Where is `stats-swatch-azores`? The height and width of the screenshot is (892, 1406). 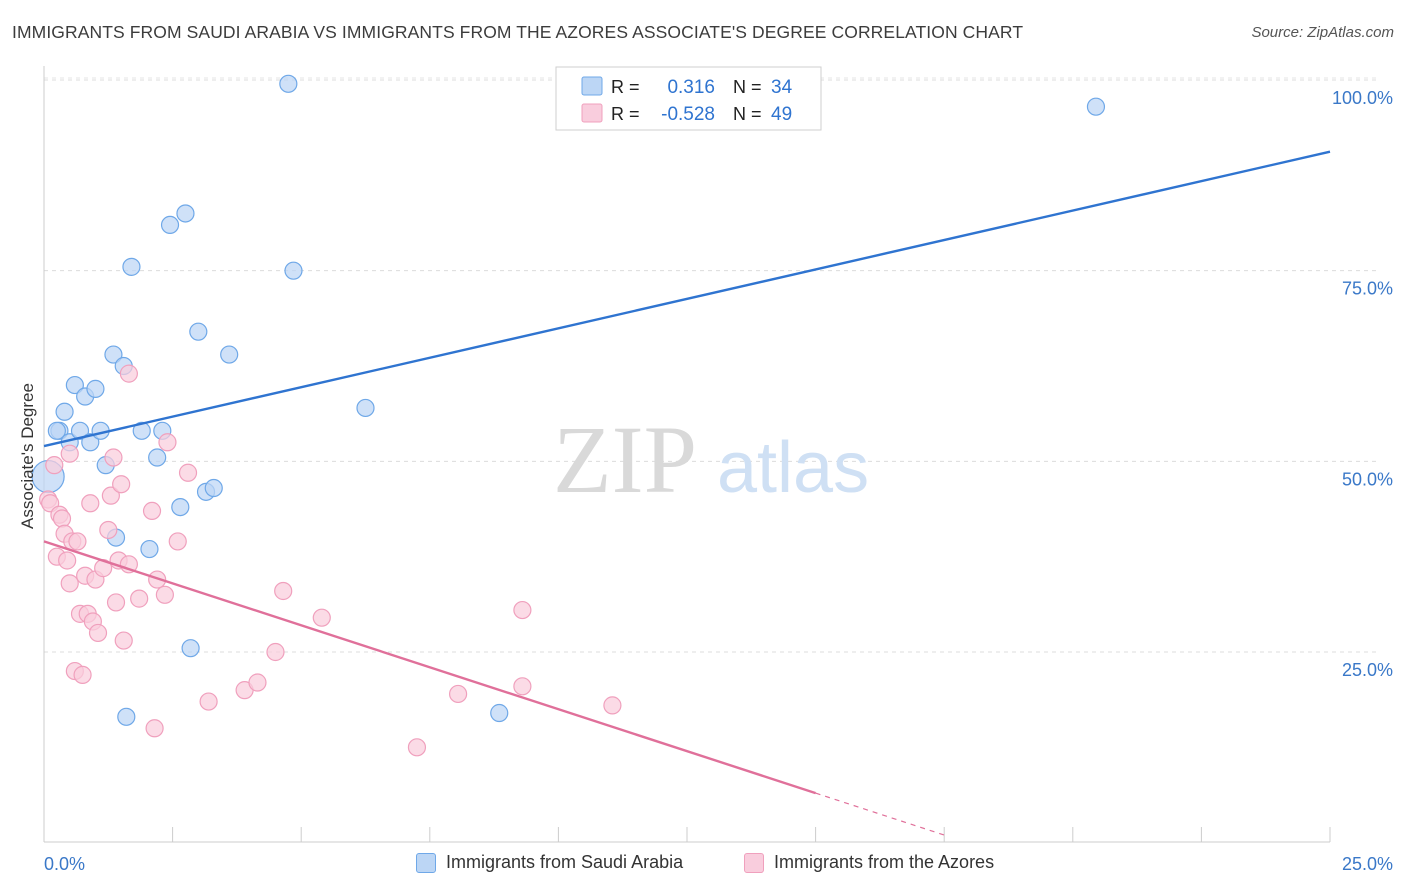 stats-swatch-azores is located at coordinates (592, 113).